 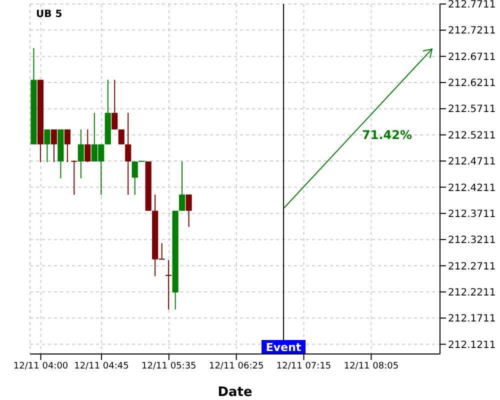 What do you see at coordinates (101, 366) in the screenshot?
I see `x-tick-label: 12/11 04:45` at bounding box center [101, 366].